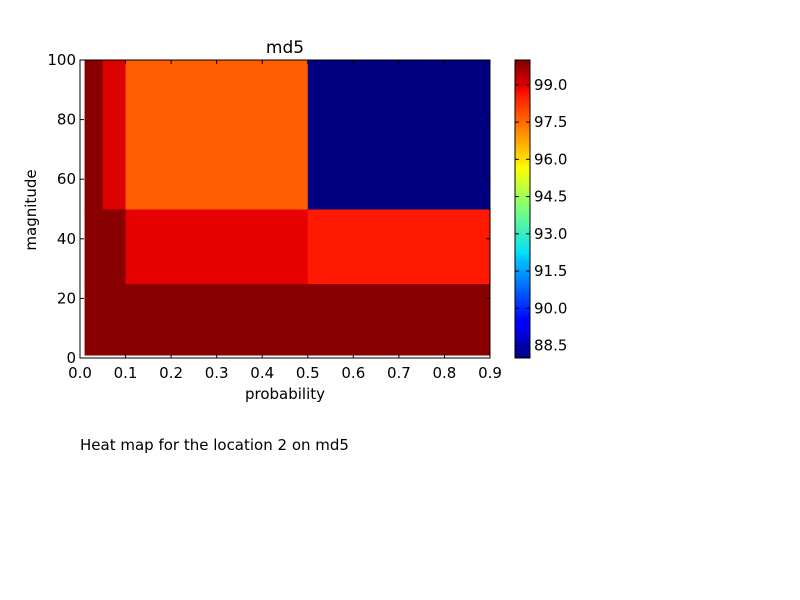 The image size is (800, 600). What do you see at coordinates (550, 122) in the screenshot?
I see `colorbar-tick-label: 97.5` at bounding box center [550, 122].